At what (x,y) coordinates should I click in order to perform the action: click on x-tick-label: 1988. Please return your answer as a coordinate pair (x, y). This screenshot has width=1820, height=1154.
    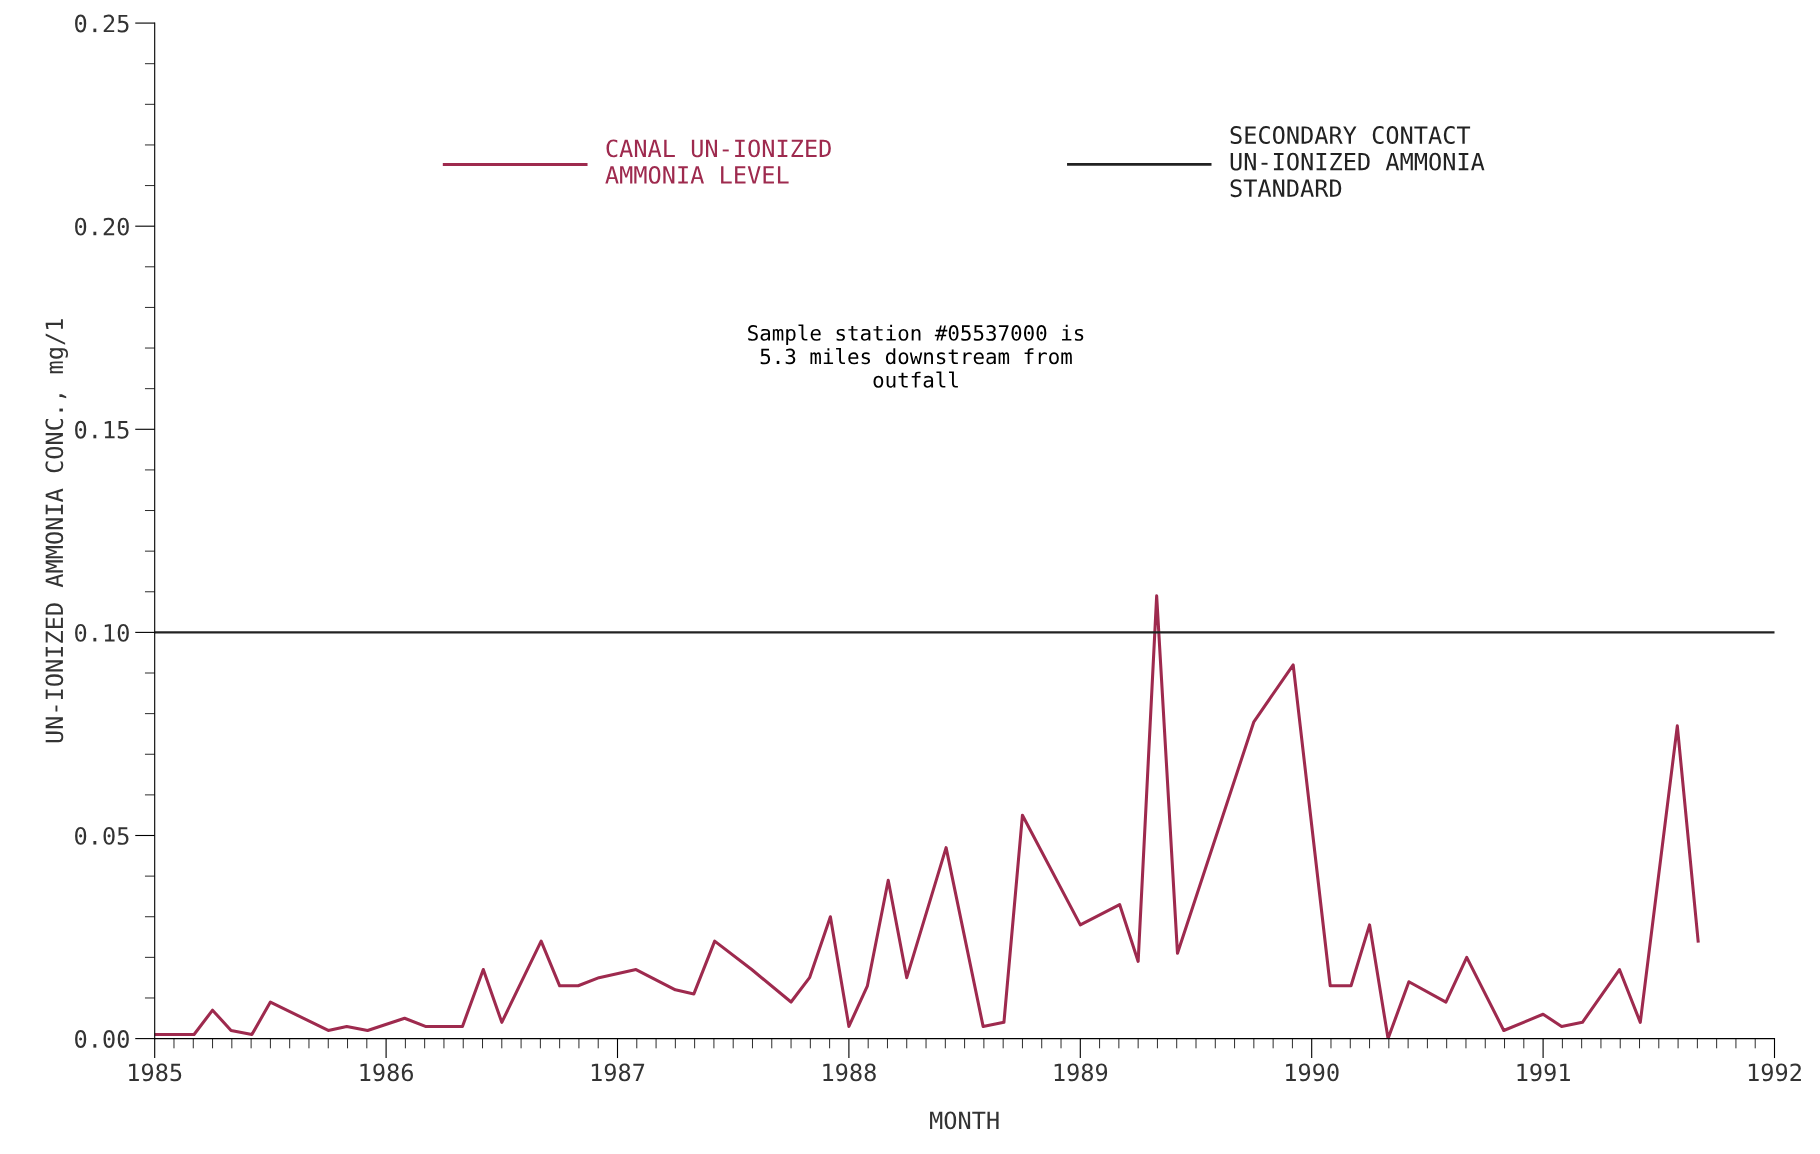
    Looking at the image, I should click on (849, 1072).